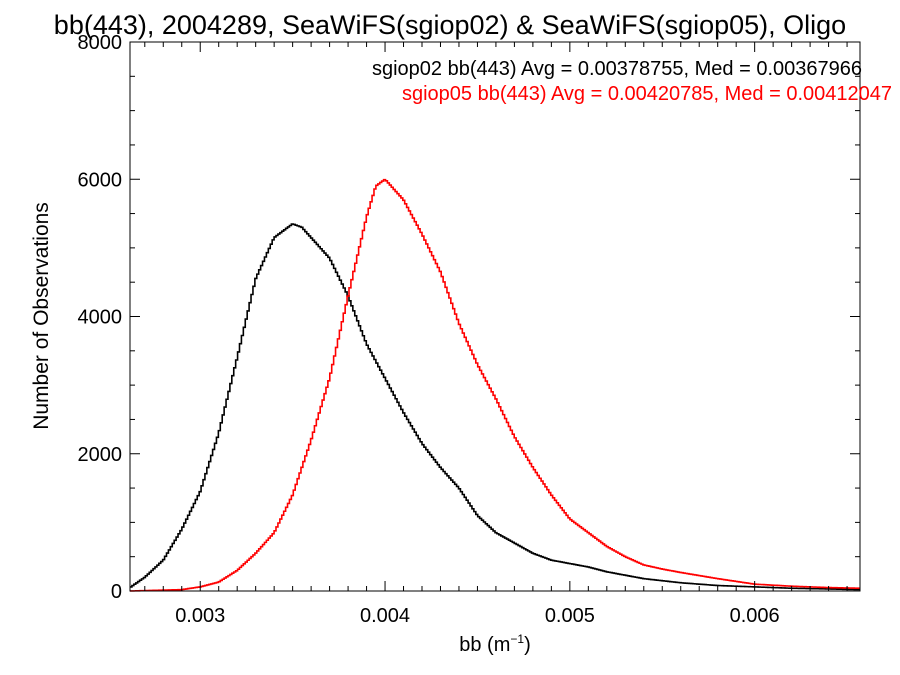 The width and height of the screenshot is (900, 675). What do you see at coordinates (116, 592) in the screenshot?
I see `y-tick-label: 0` at bounding box center [116, 592].